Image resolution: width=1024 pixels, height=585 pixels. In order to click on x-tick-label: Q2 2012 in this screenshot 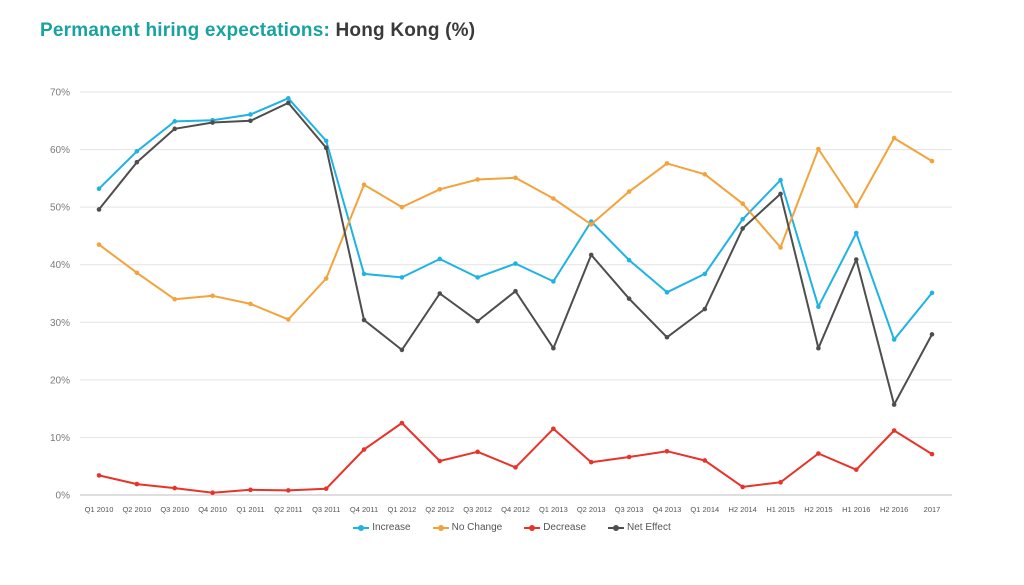, I will do `click(439, 509)`.